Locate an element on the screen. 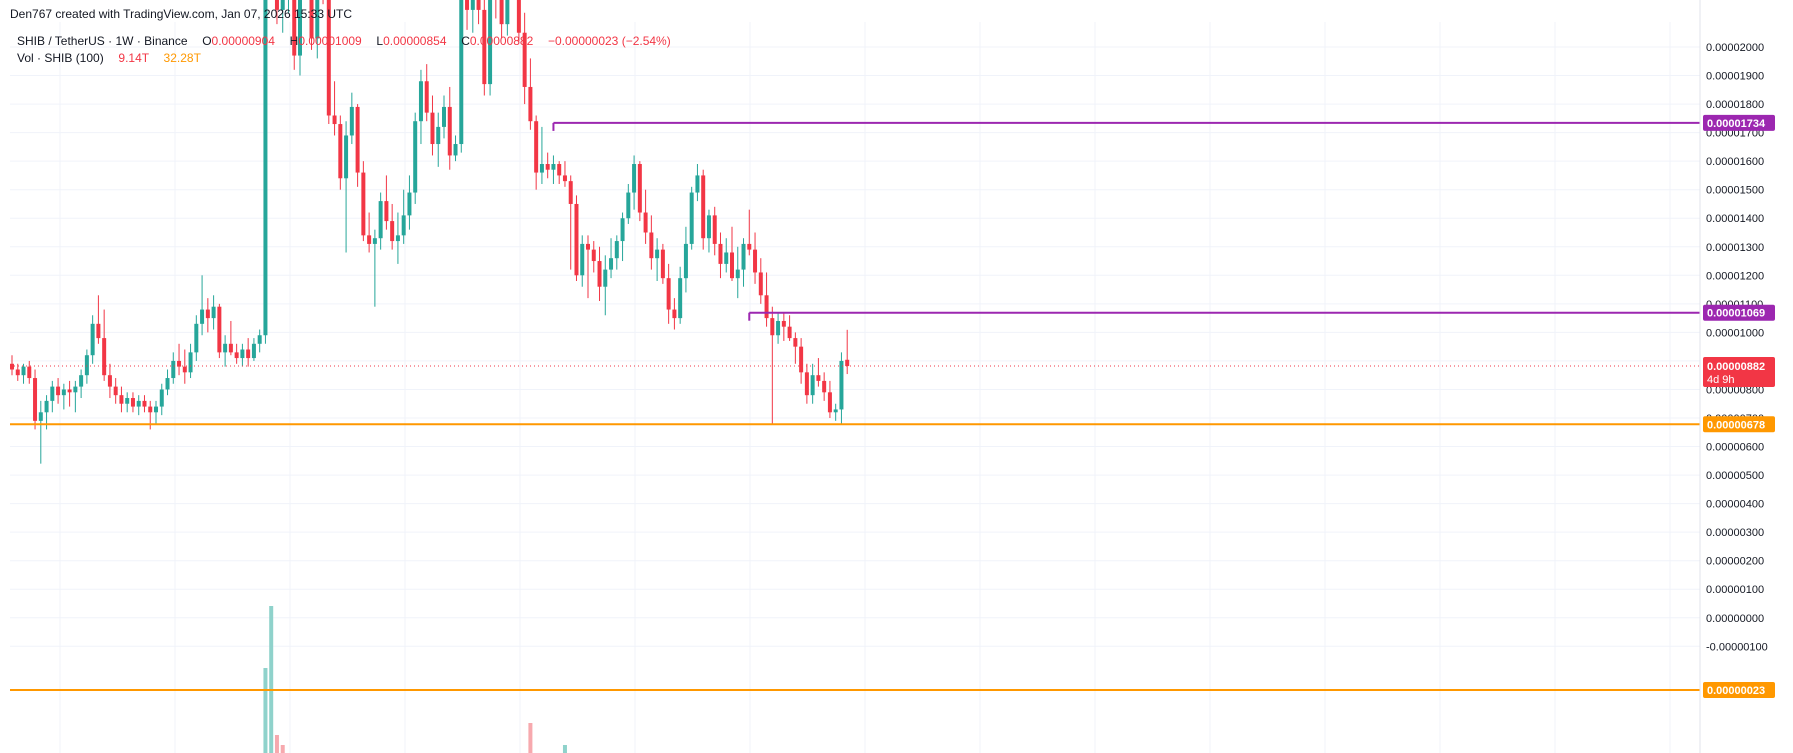  volume-bars is located at coordinates (415, 679).